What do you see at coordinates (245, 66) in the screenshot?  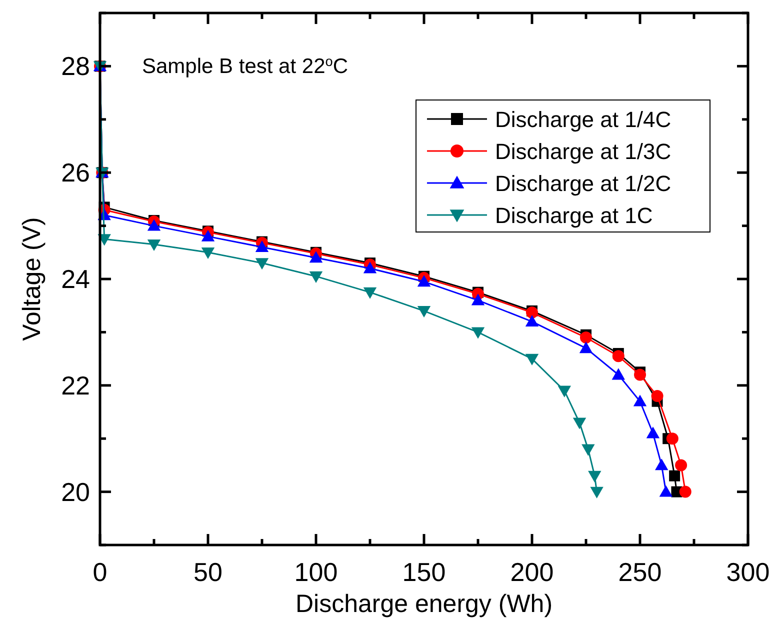 I see `annotation: Sample B test at 22$^{o}$C` at bounding box center [245, 66].